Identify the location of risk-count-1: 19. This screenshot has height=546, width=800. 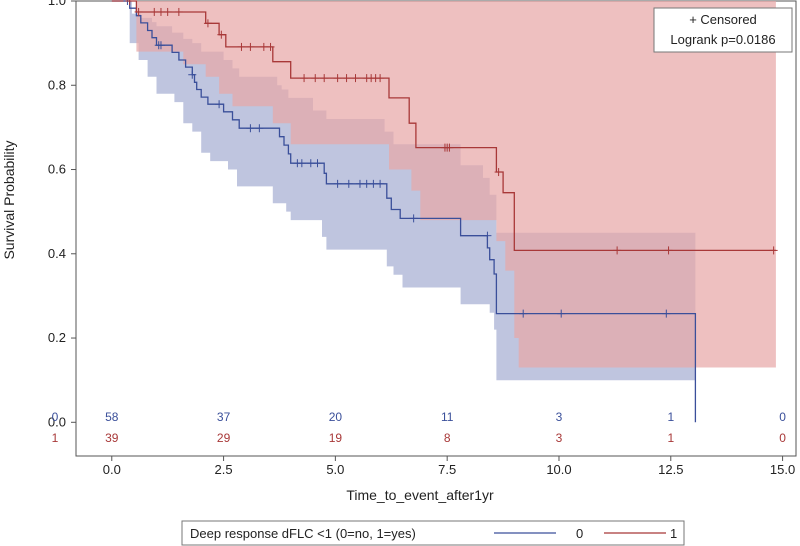
(336, 438).